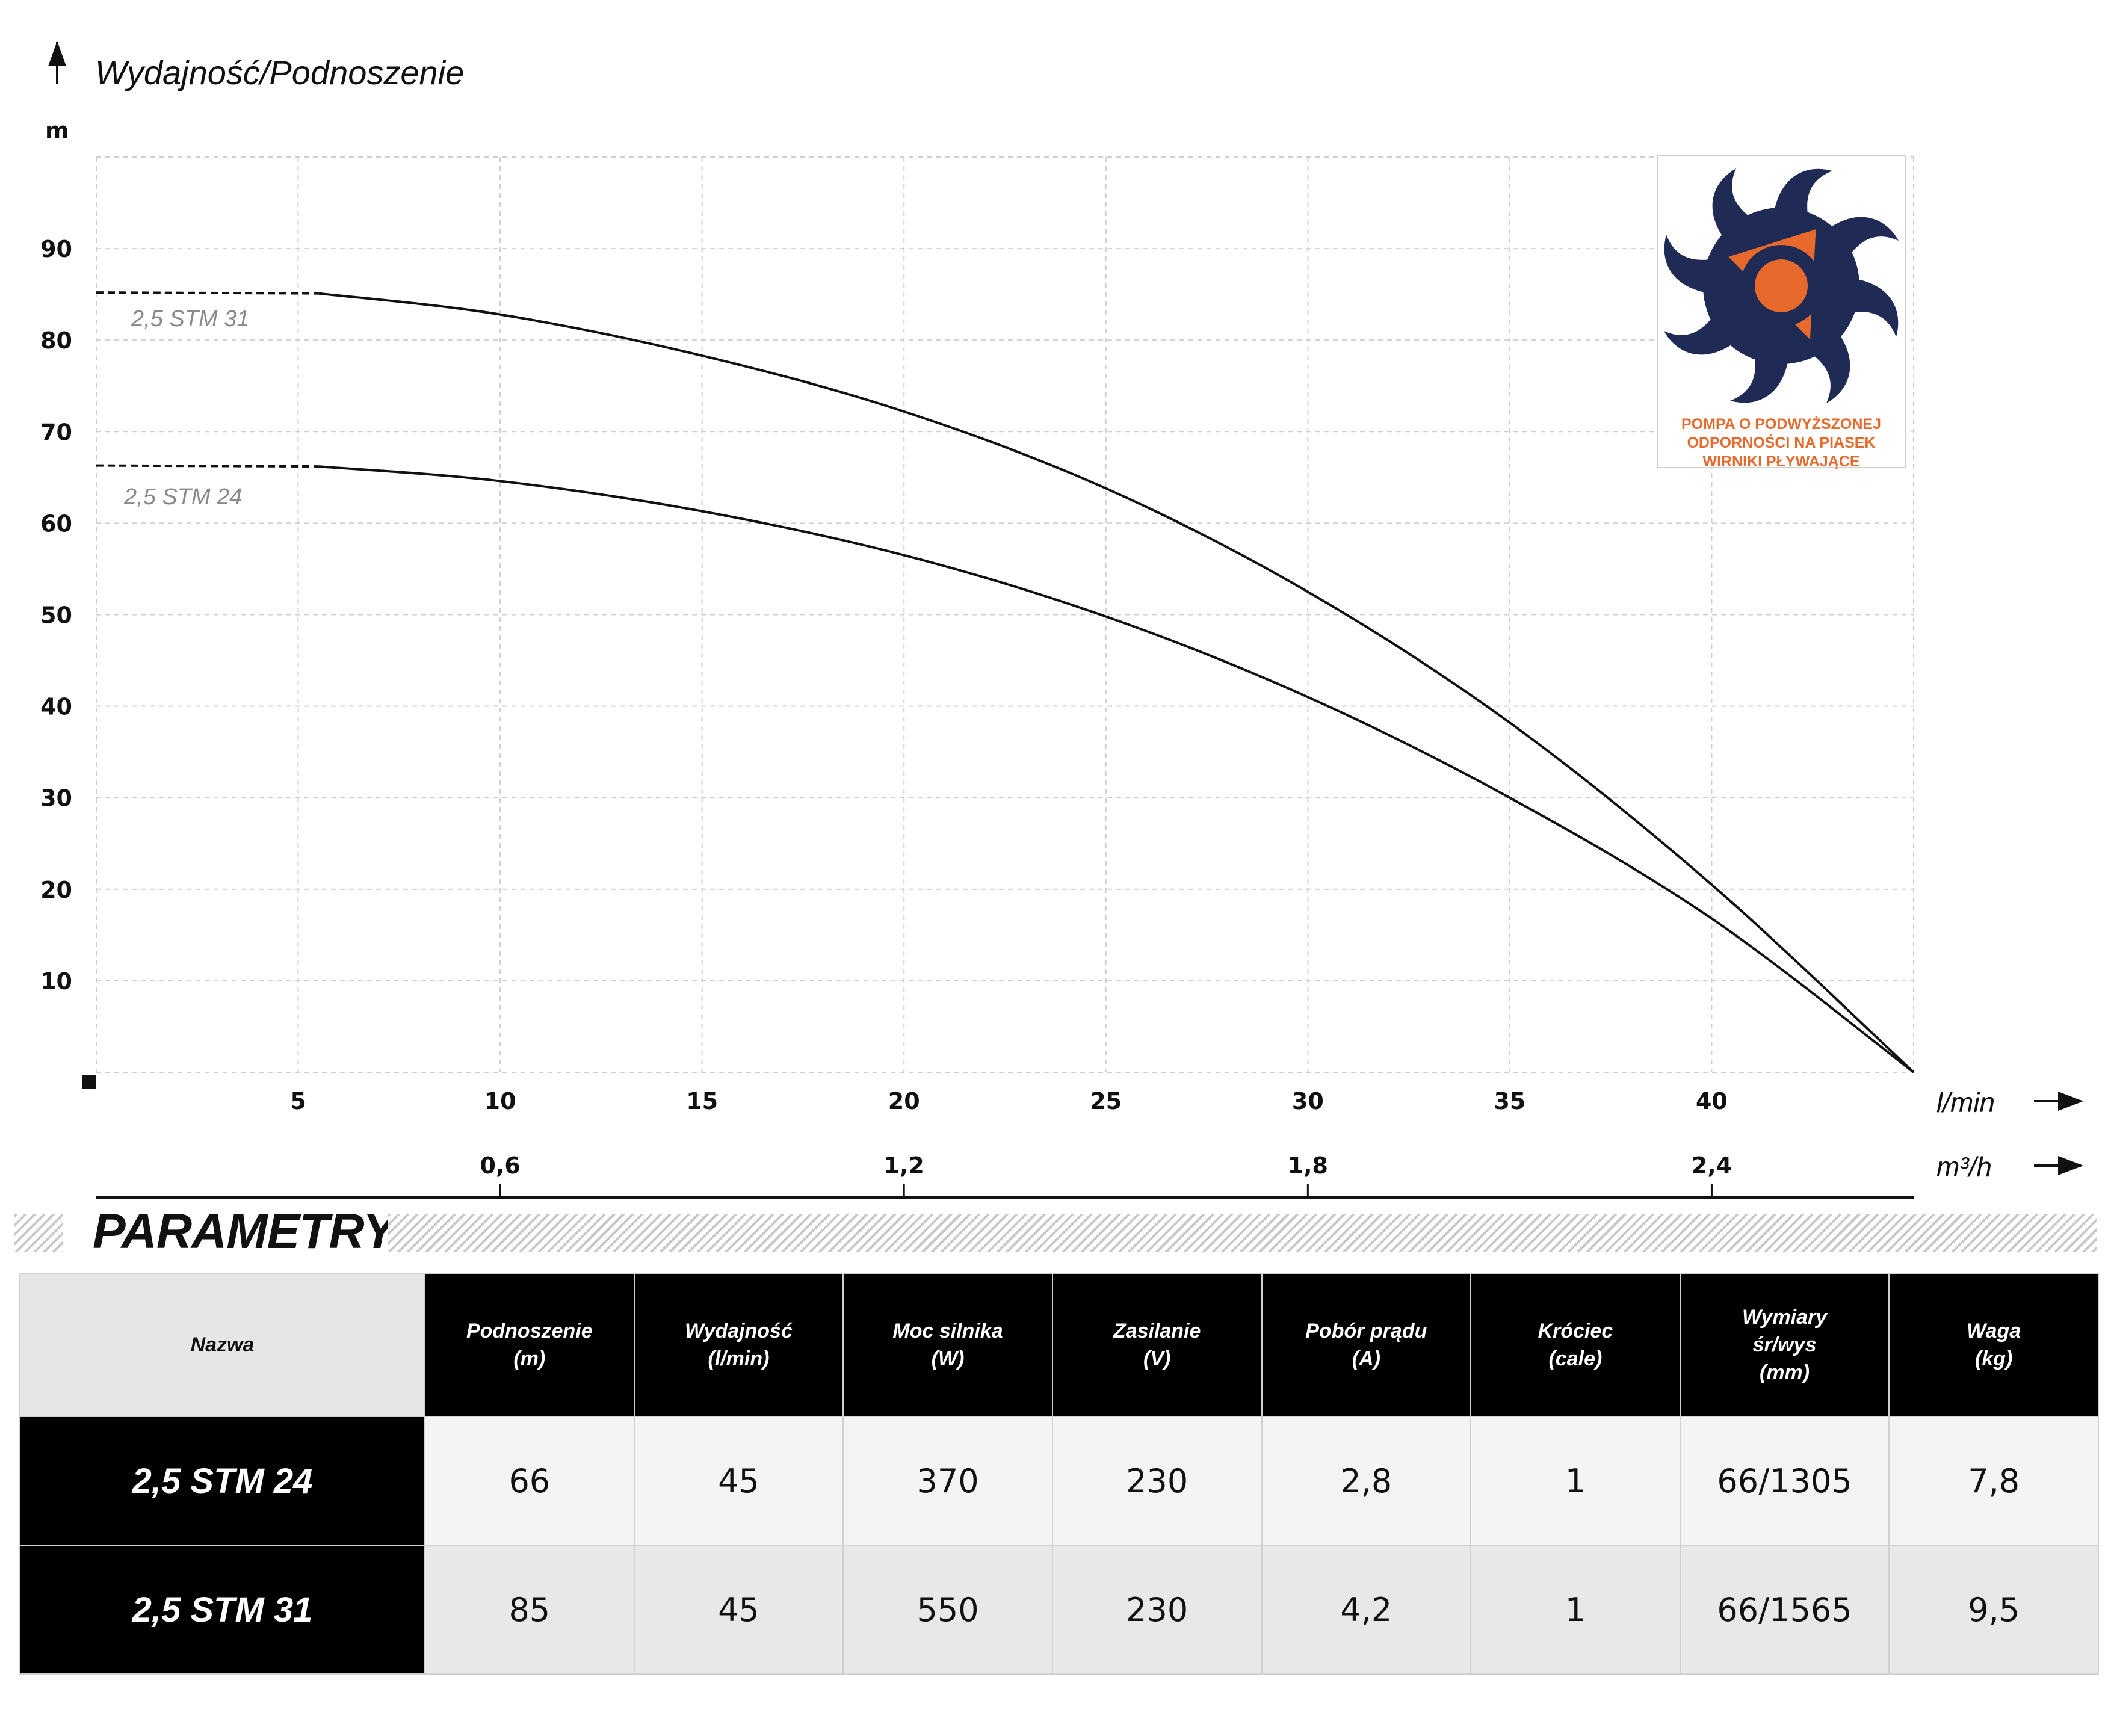 This screenshot has height=1736, width=2111. What do you see at coordinates (739, 1331) in the screenshot?
I see `column-header-line: Wydajność` at bounding box center [739, 1331].